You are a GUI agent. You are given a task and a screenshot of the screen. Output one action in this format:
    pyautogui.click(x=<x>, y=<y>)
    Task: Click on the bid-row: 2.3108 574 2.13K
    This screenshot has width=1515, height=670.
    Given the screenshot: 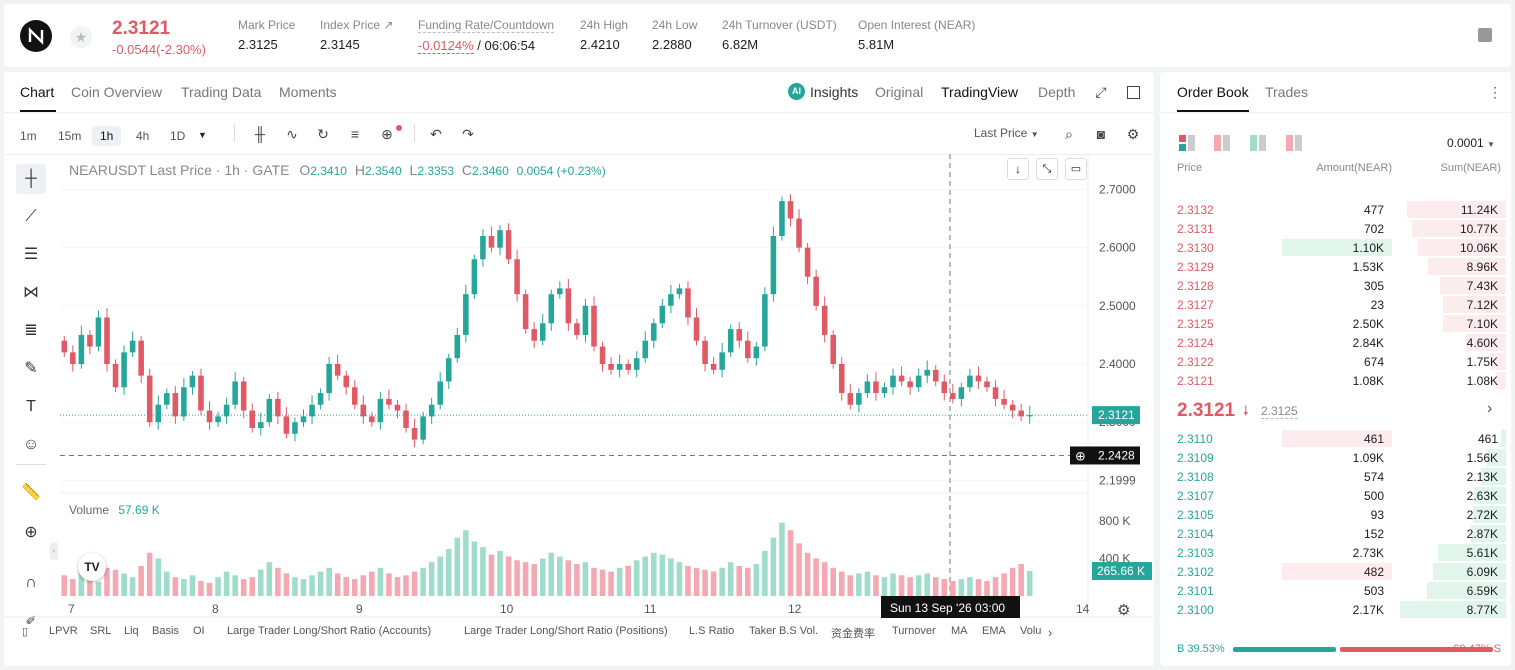 What is the action you would take?
    pyautogui.click(x=1335, y=476)
    